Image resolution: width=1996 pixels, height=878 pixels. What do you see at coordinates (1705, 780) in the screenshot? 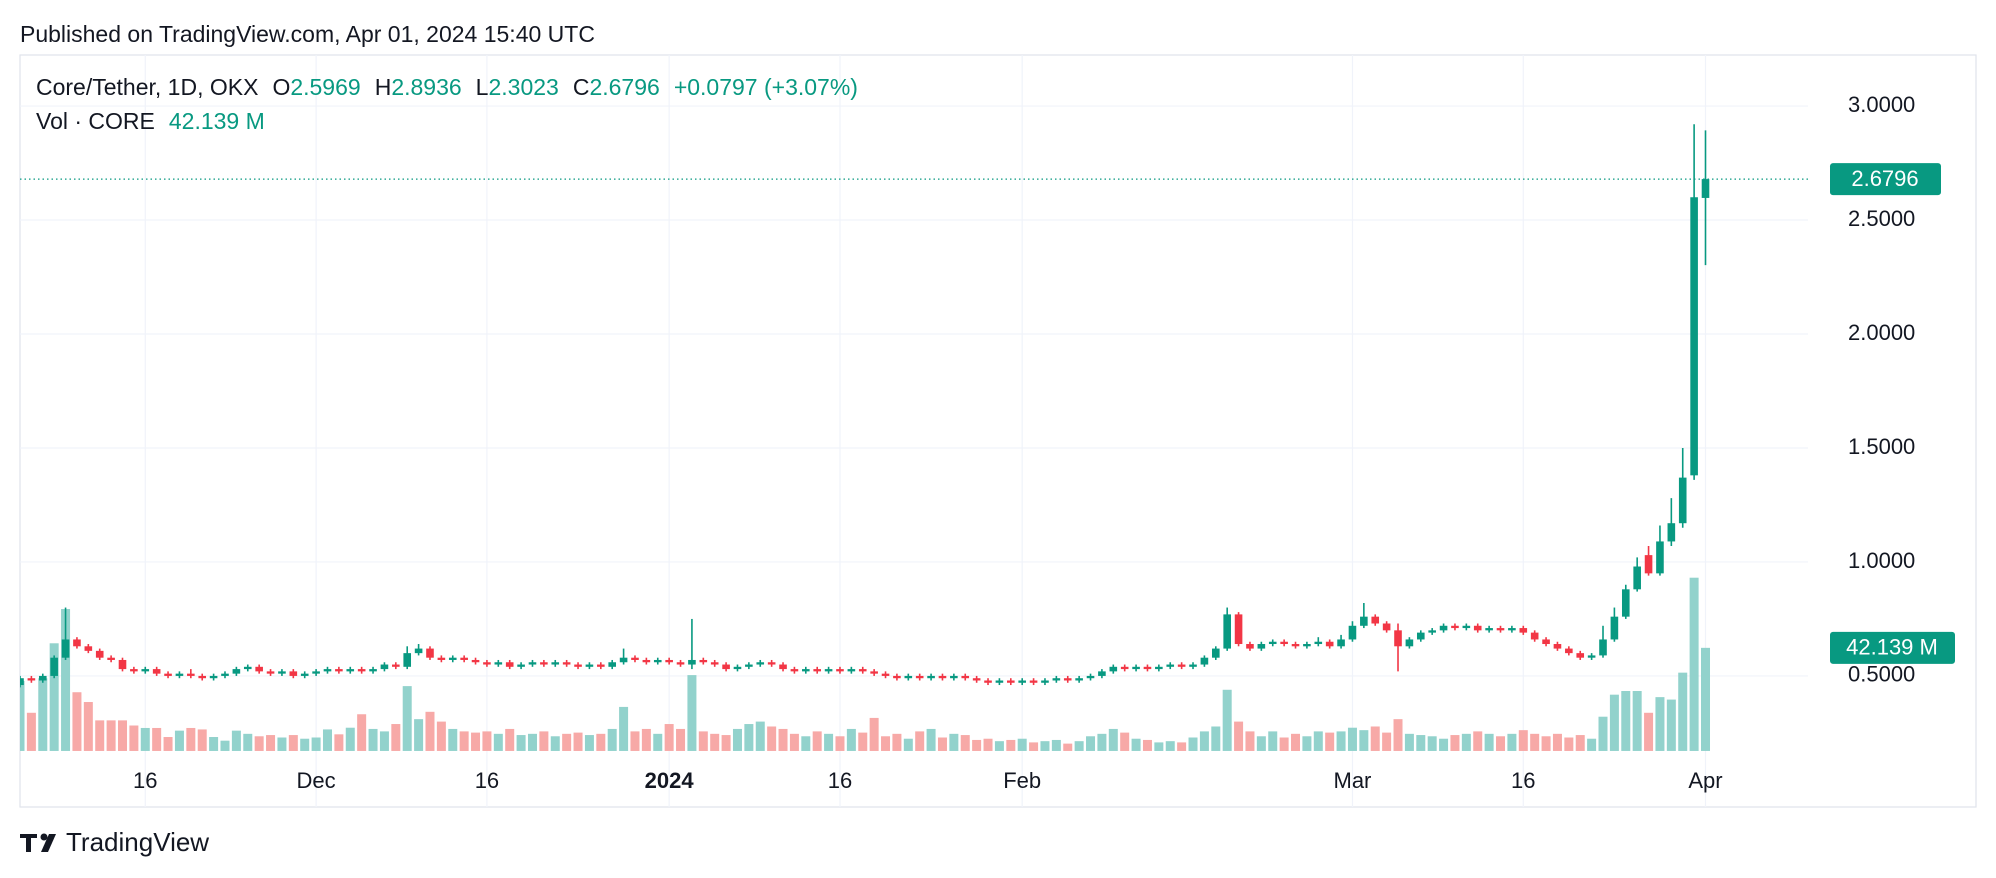
I see `x-tick-label: Apr` at bounding box center [1705, 780].